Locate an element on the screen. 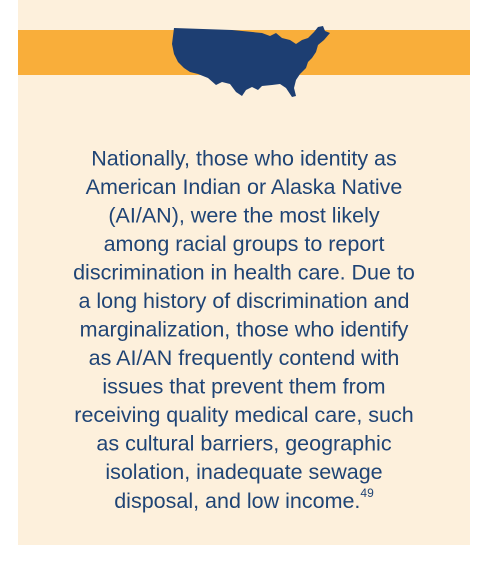 The height and width of the screenshot is (565, 488). text-line: Nationally, those who identity as is located at coordinates (244, 159).